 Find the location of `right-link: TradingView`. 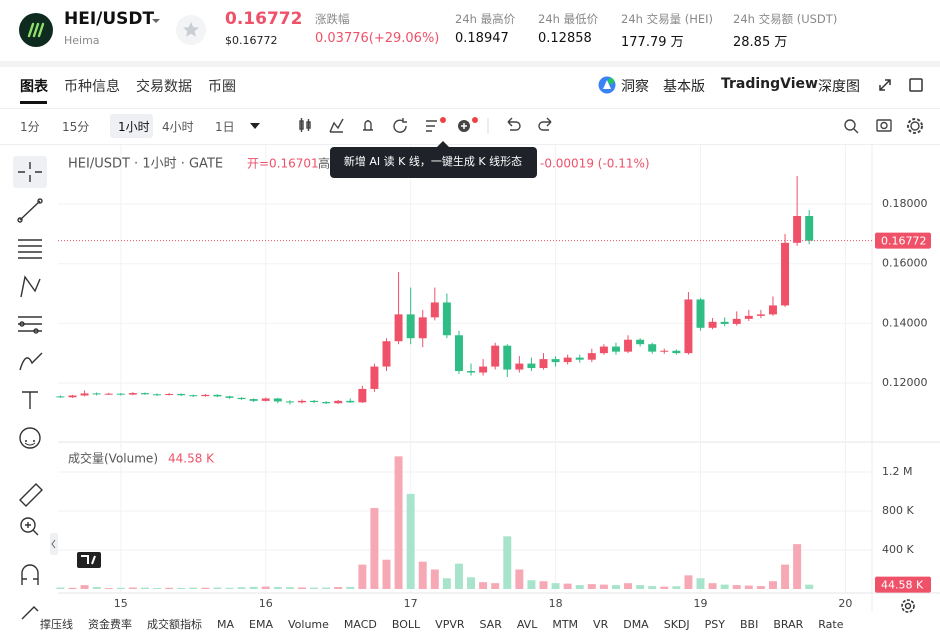

right-link: TradingView is located at coordinates (769, 84).